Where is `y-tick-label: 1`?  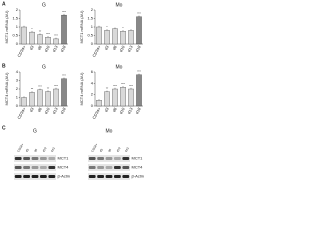 y-tick-label: 1 is located at coordinates (92, 26).